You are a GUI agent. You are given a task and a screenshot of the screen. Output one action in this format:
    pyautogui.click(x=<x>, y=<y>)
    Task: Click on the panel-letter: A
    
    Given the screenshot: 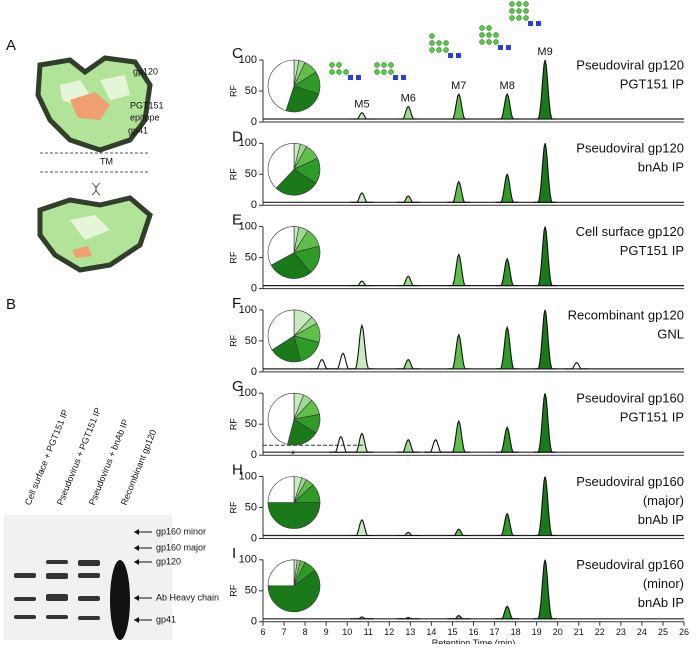 What is the action you would take?
    pyautogui.click(x=11, y=45)
    